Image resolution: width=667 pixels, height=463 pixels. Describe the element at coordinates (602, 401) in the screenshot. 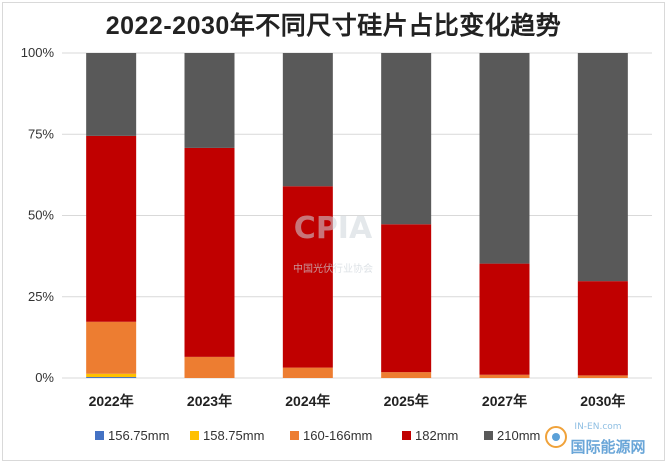

I see `x-tick-label: 2030年` at that location.